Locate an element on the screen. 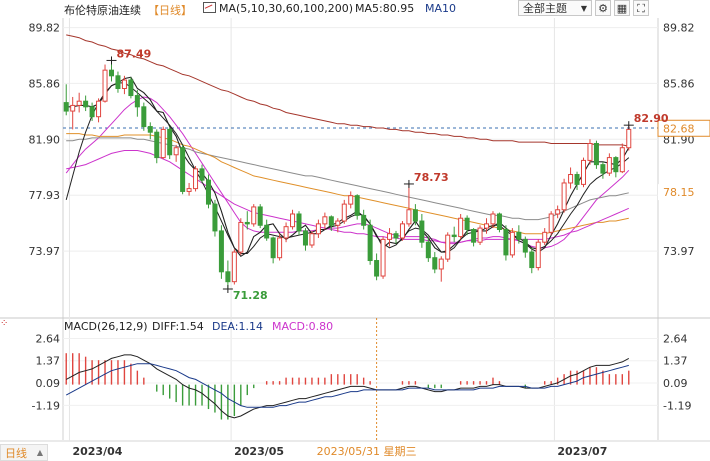 This screenshot has width=710, height=461. date-tick-label: 2023/04 is located at coordinates (97, 451).